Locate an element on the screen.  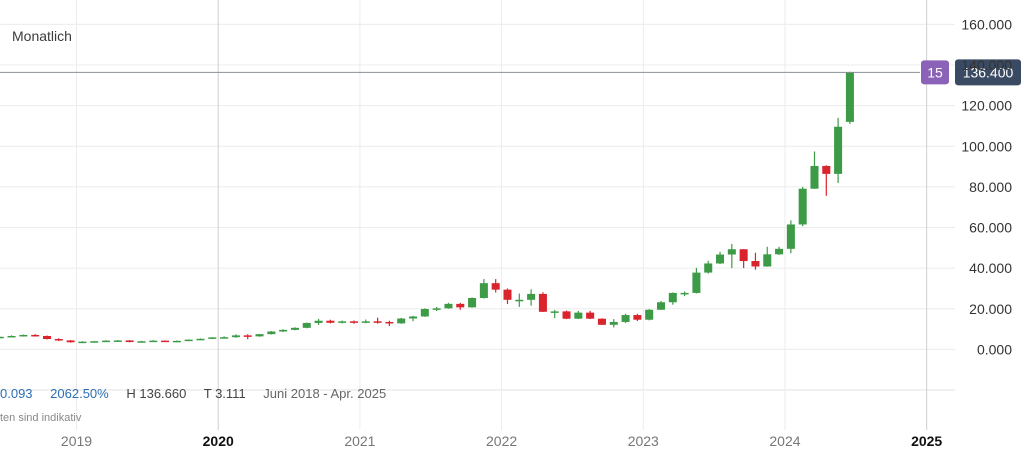
x-tick-label: 2022 is located at coordinates (501, 441).